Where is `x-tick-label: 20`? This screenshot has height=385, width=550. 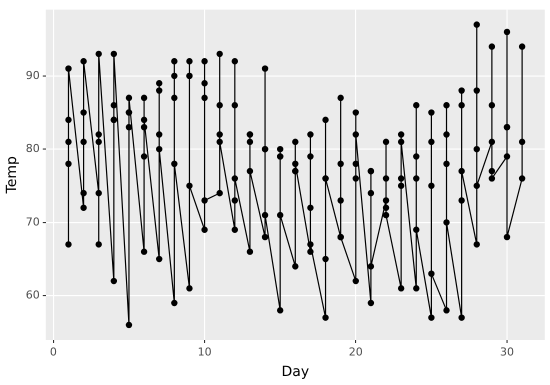
x-tick-label: 20 is located at coordinates (355, 351).